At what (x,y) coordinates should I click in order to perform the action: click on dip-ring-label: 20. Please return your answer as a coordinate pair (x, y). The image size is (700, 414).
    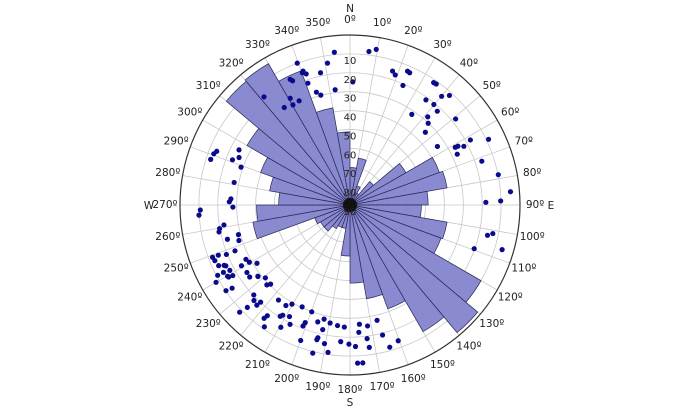
    Looking at the image, I should click on (350, 80).